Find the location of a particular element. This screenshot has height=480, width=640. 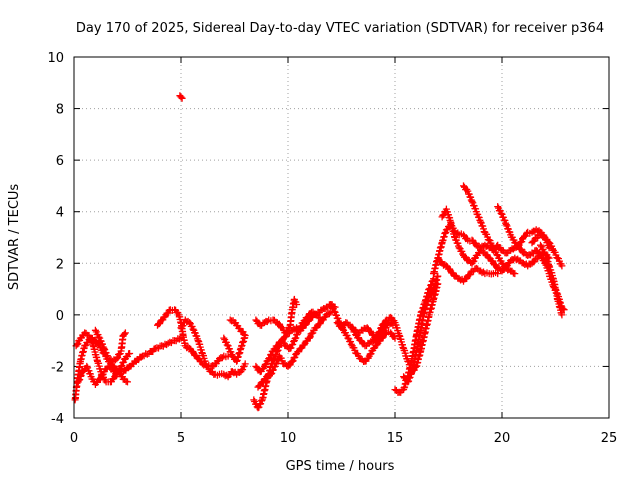

series-track-f is located at coordinates (213, 348).